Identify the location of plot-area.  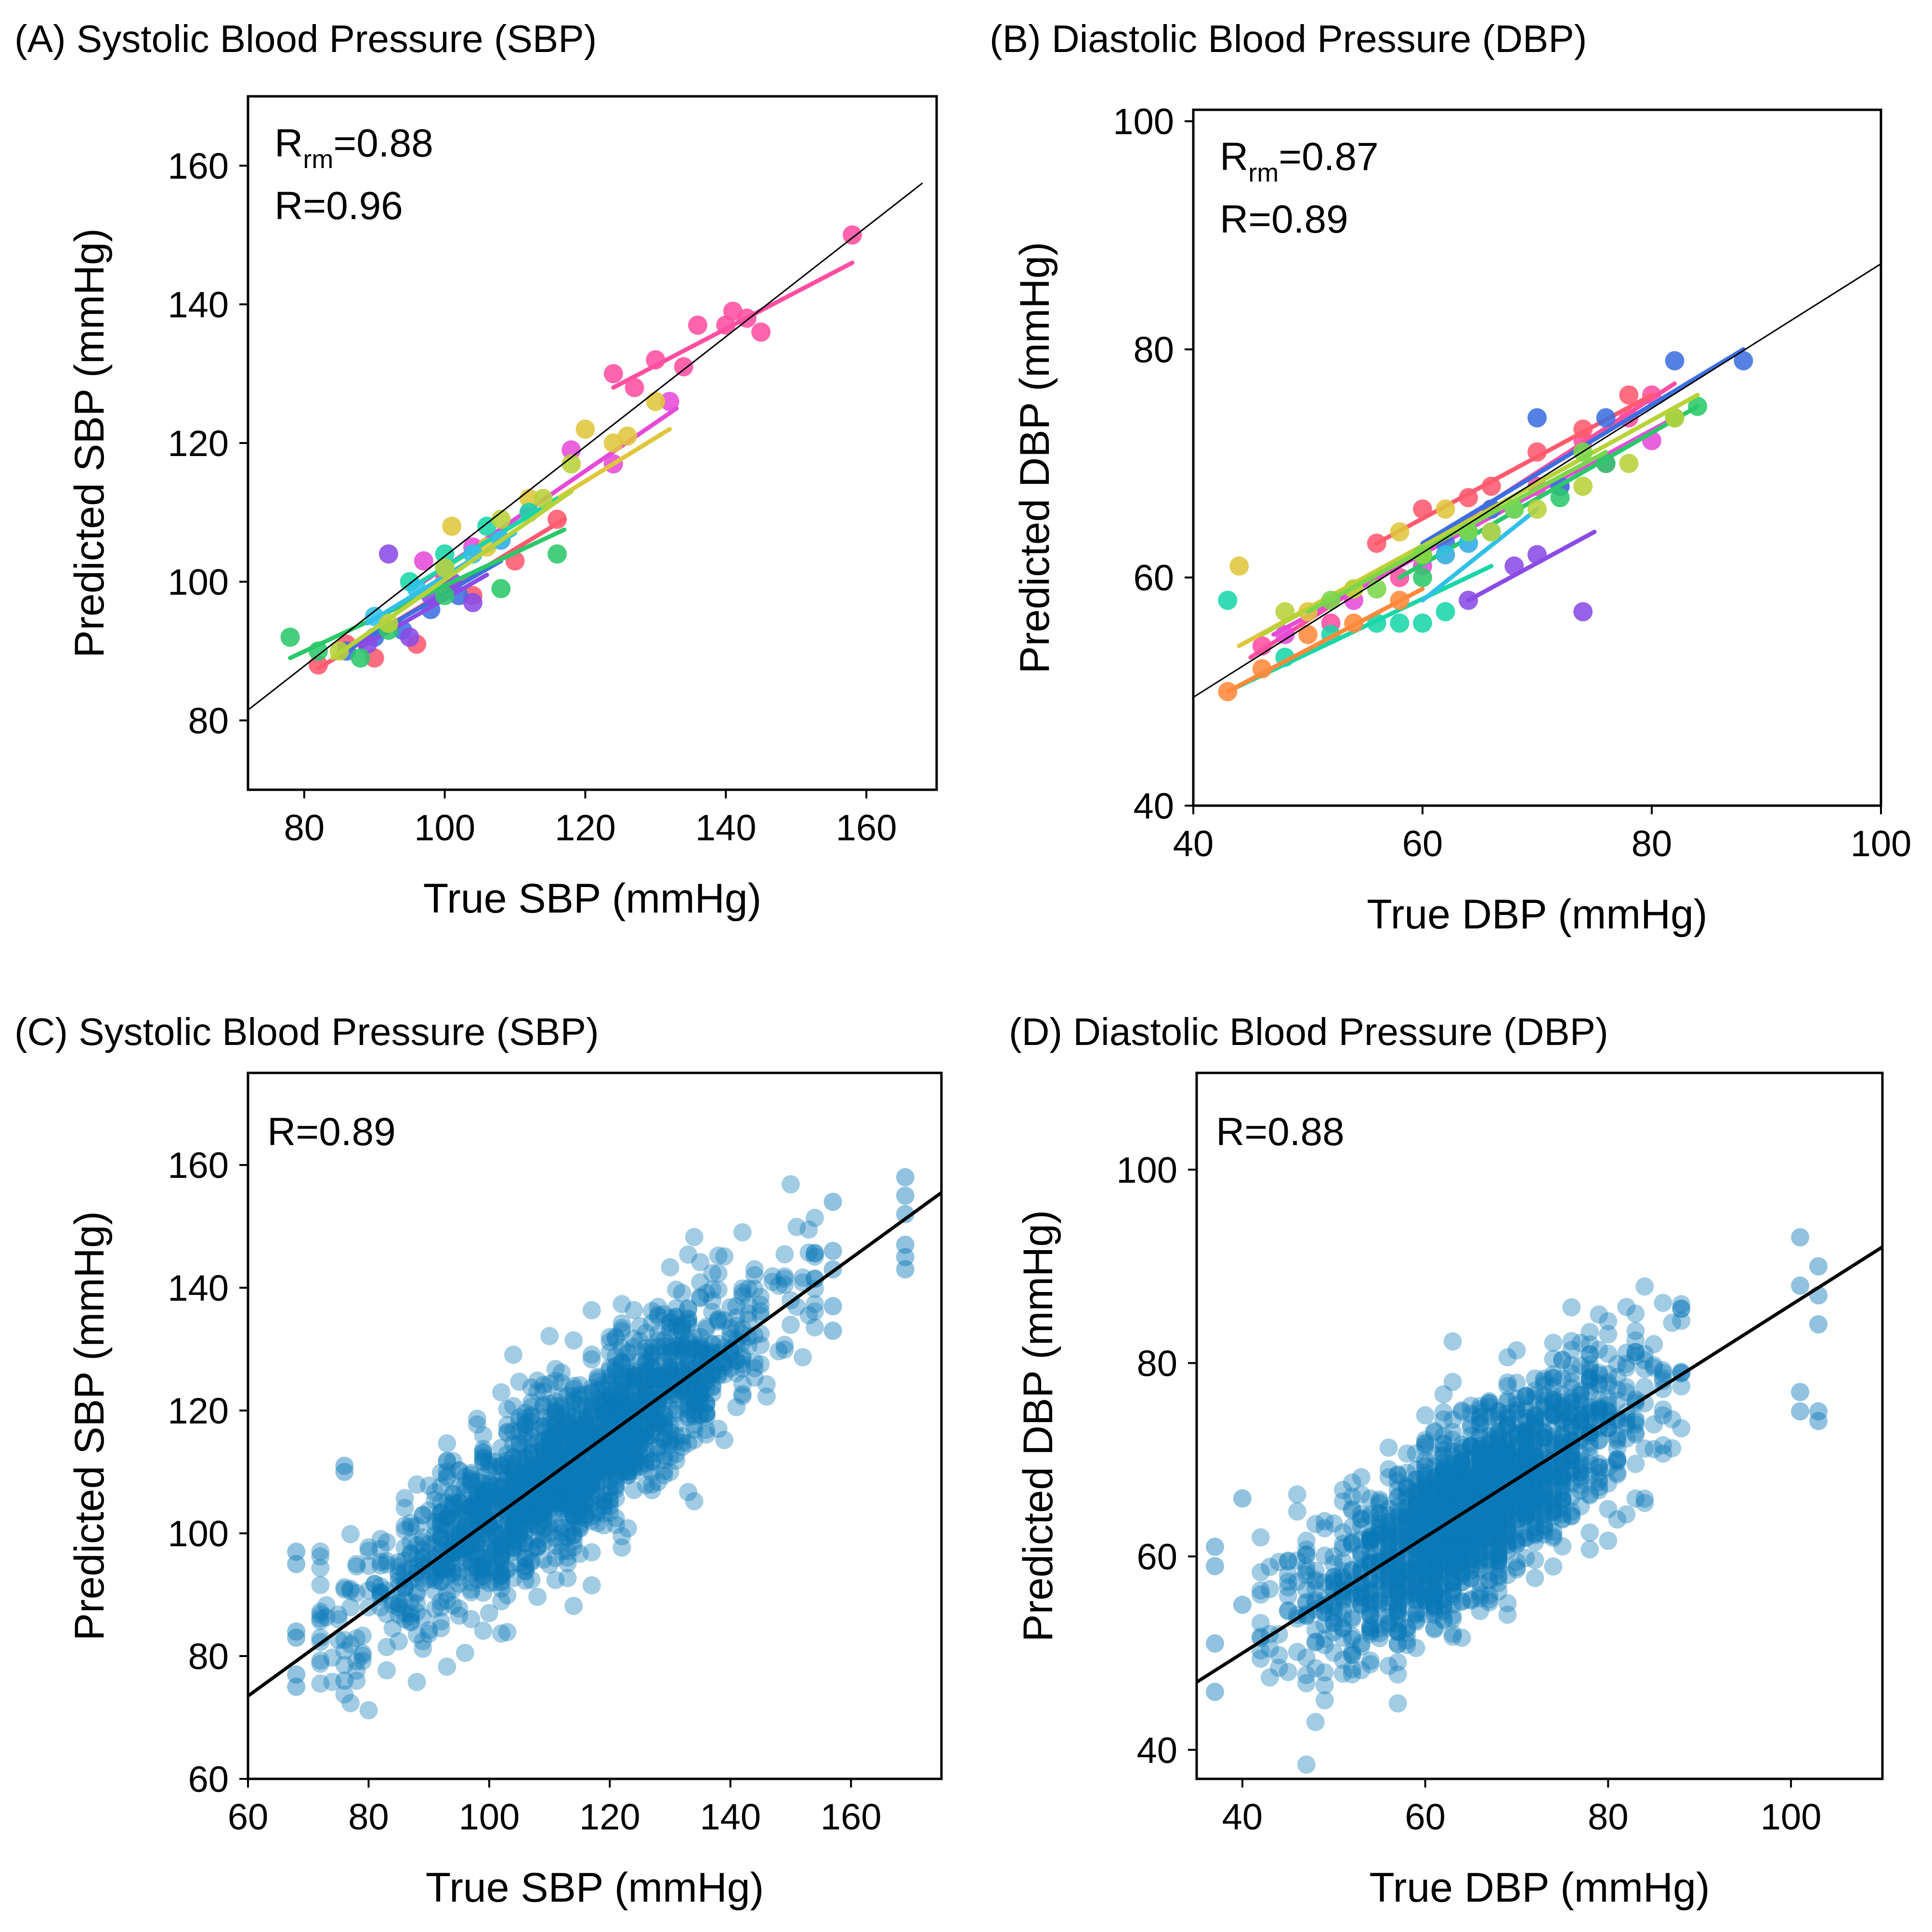
(1485, 524).